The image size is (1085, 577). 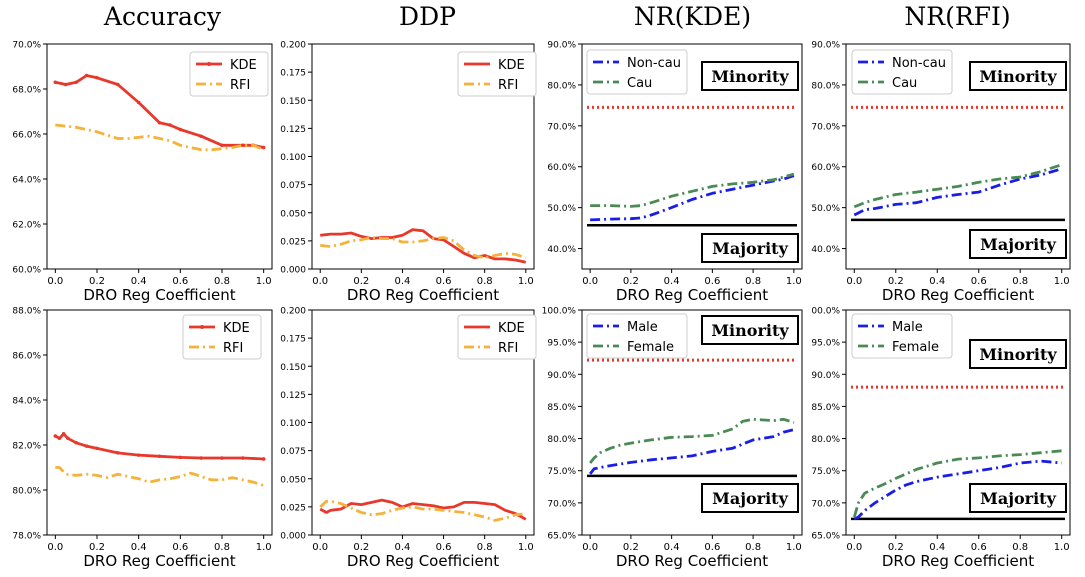 I want to click on nrrfi-top-ytick-label: 60.0%, so click(x=825, y=168).